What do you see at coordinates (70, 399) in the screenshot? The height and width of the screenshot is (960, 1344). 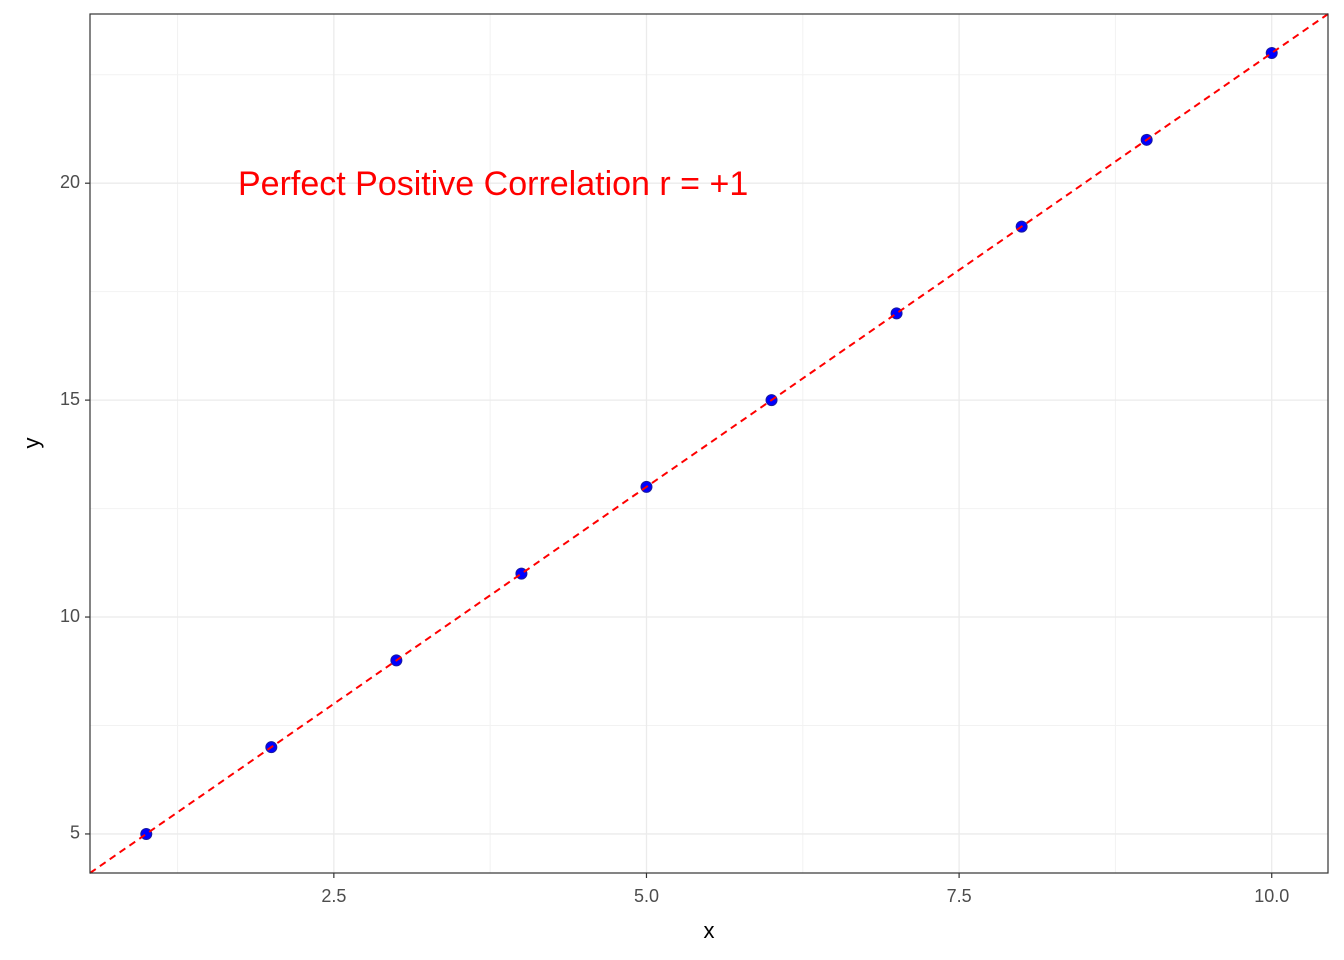 I see `y-tick-label: 15` at bounding box center [70, 399].